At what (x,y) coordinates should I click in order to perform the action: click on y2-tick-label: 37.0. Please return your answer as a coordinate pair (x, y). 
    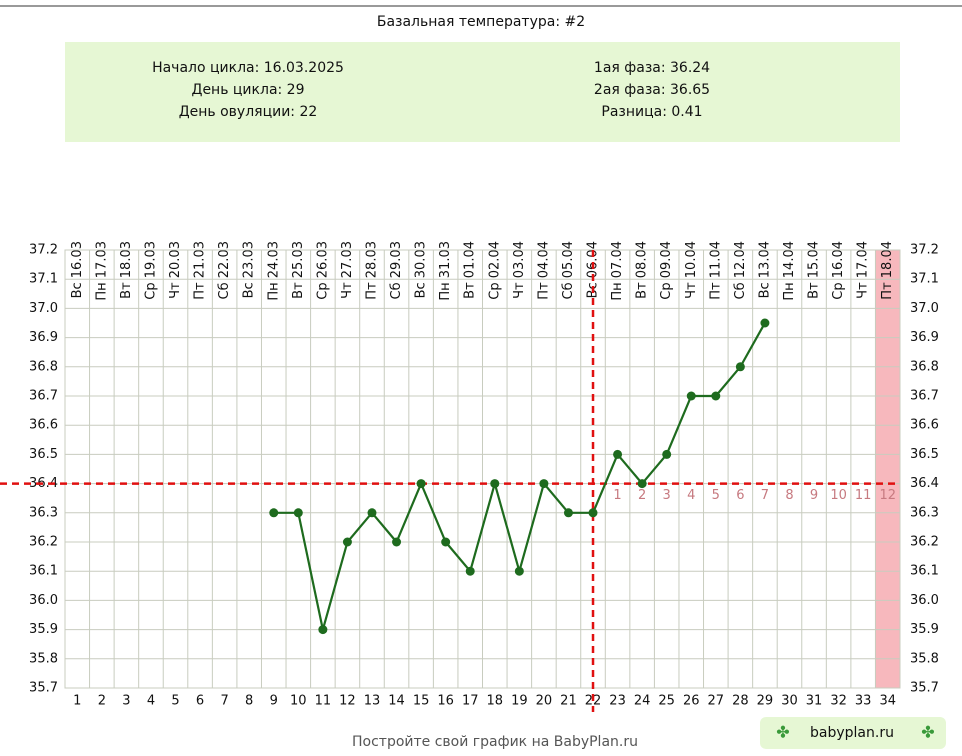
    Looking at the image, I should click on (924, 308).